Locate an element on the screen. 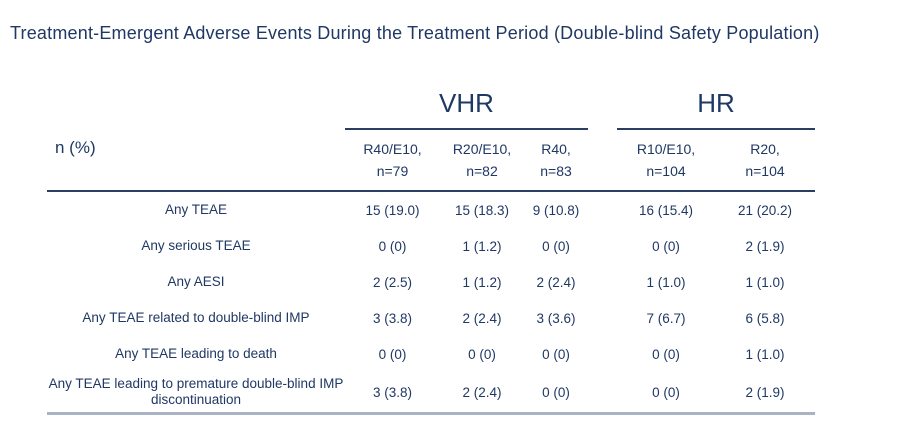 Image resolution: width=900 pixels, height=442 pixels. arm-name: R40/E10, is located at coordinates (392, 149).